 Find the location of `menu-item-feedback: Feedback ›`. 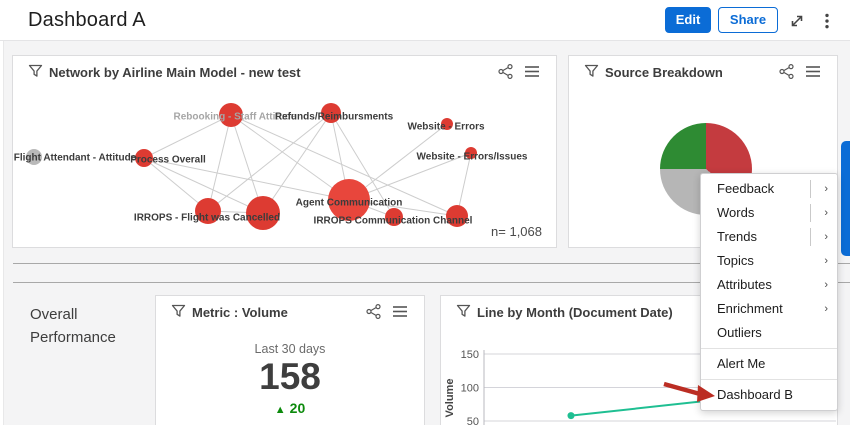

menu-item-feedback: Feedback › is located at coordinates (769, 189).